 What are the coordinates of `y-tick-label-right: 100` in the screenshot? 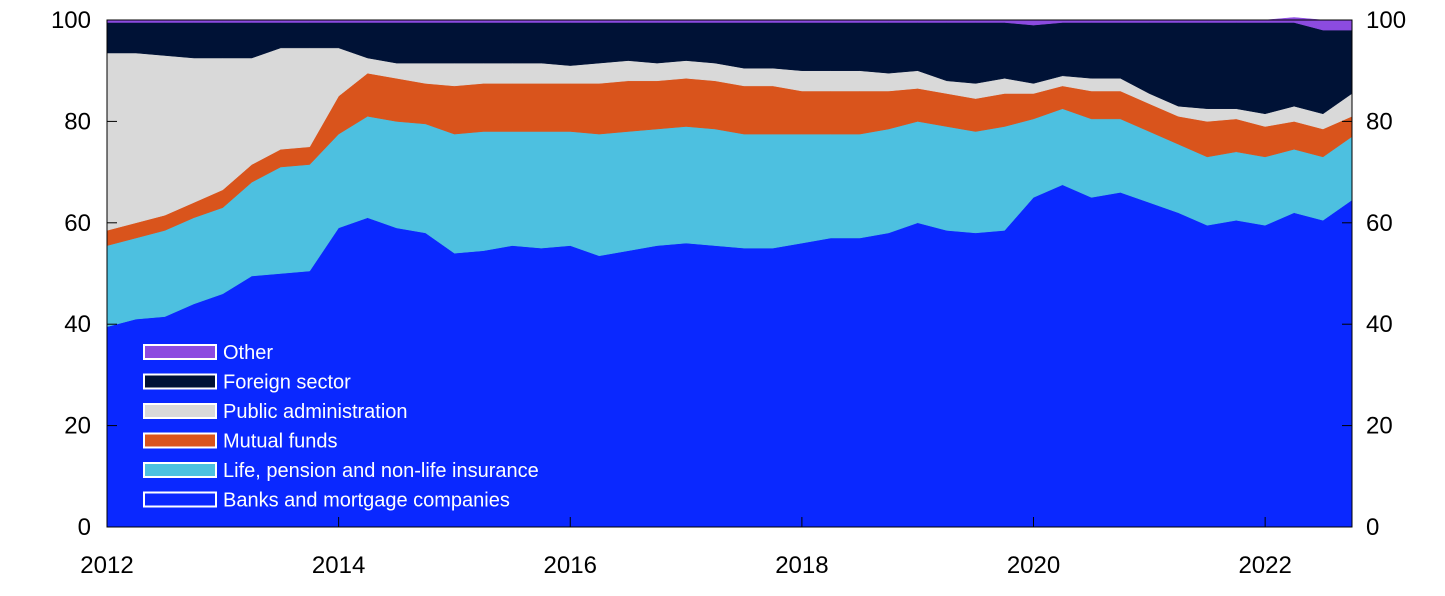 It's located at (1386, 20).